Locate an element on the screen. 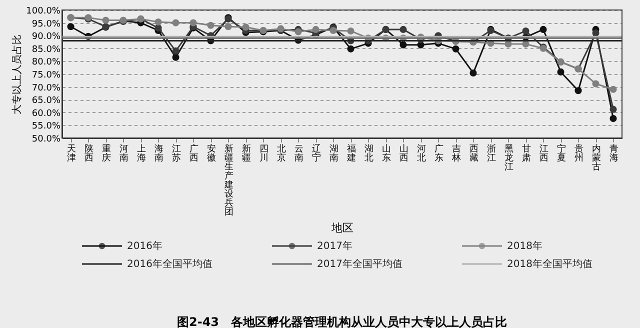  x-tick-label: 福建 is located at coordinates (351, 154).